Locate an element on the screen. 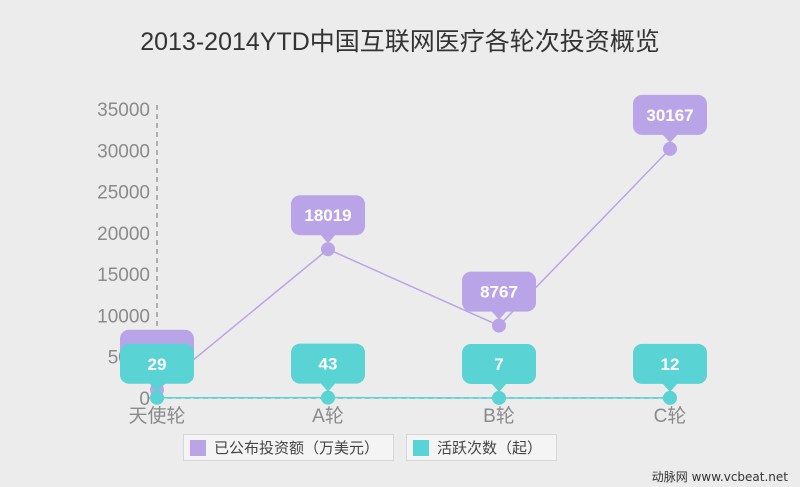  callout-investment: 30167 is located at coordinates (670, 118).